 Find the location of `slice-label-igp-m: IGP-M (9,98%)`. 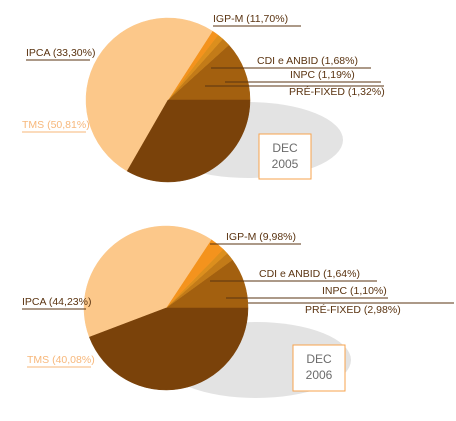

slice-label-igp-m: IGP-M (9,98%) is located at coordinates (261, 237).